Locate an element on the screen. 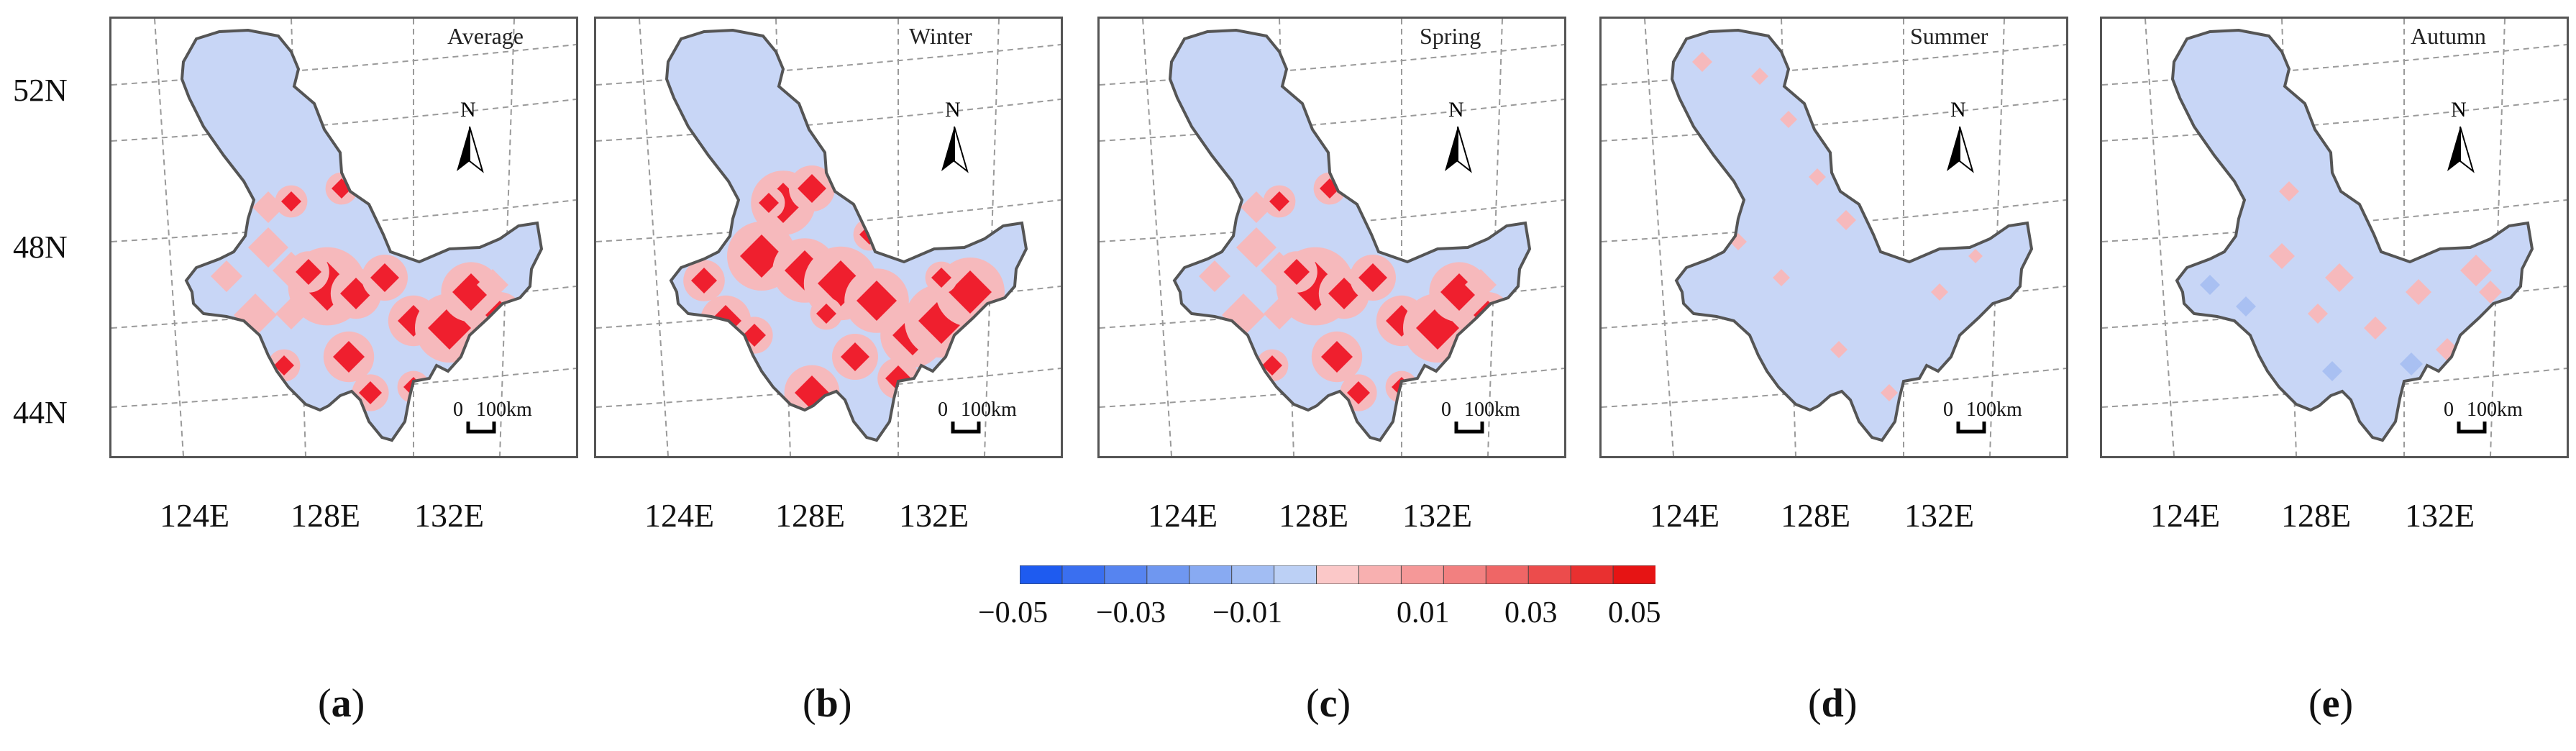 The width and height of the screenshot is (2576, 751). map-panel-a is located at coordinates (343, 237).